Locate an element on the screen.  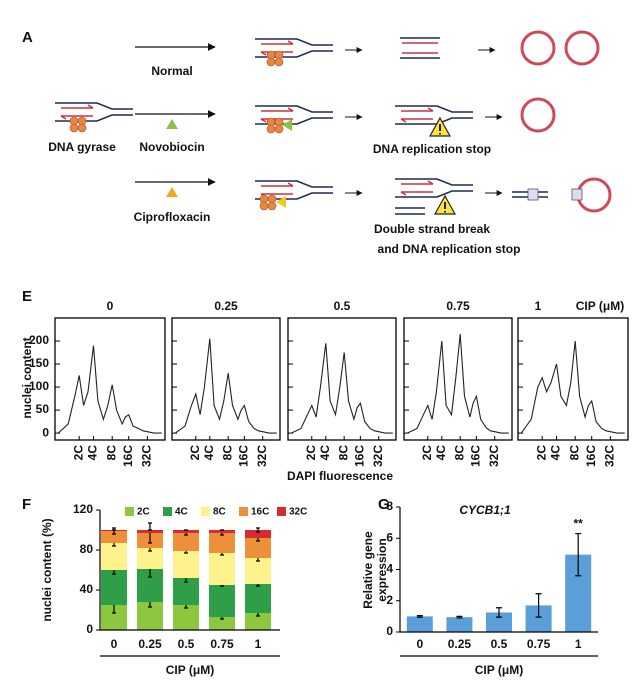
strands is located at coordinates (420, 48).